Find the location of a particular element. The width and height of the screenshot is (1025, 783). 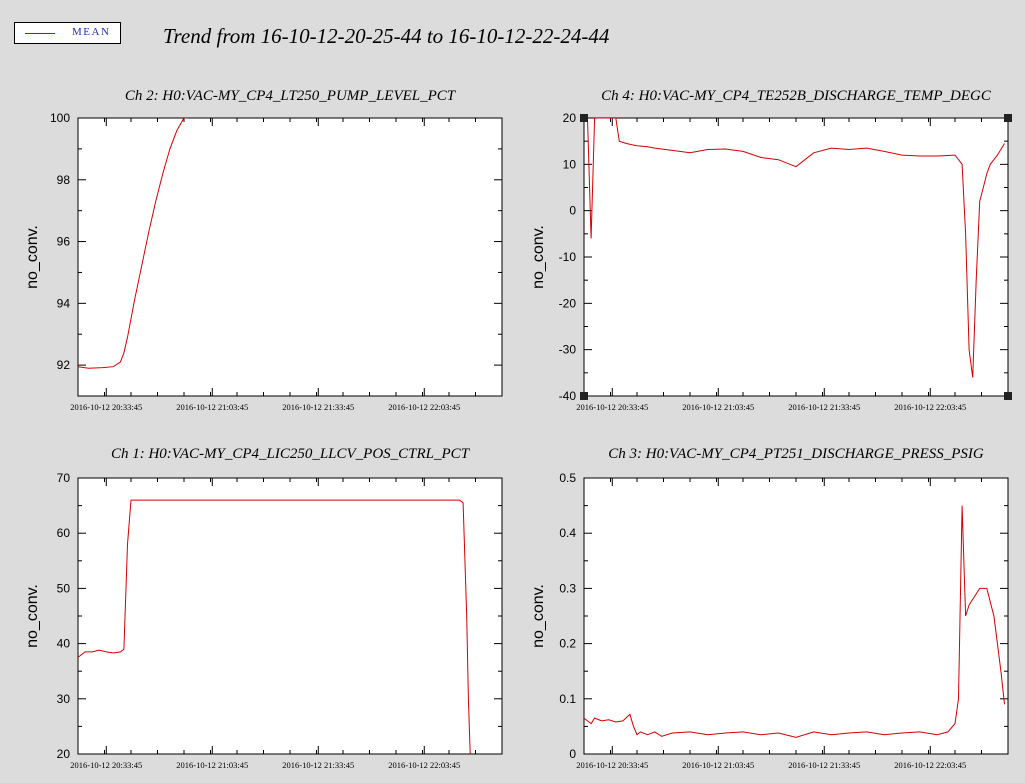

ch4-xtick-label: 2016-10-12 21:03:45 is located at coordinates (718, 407).